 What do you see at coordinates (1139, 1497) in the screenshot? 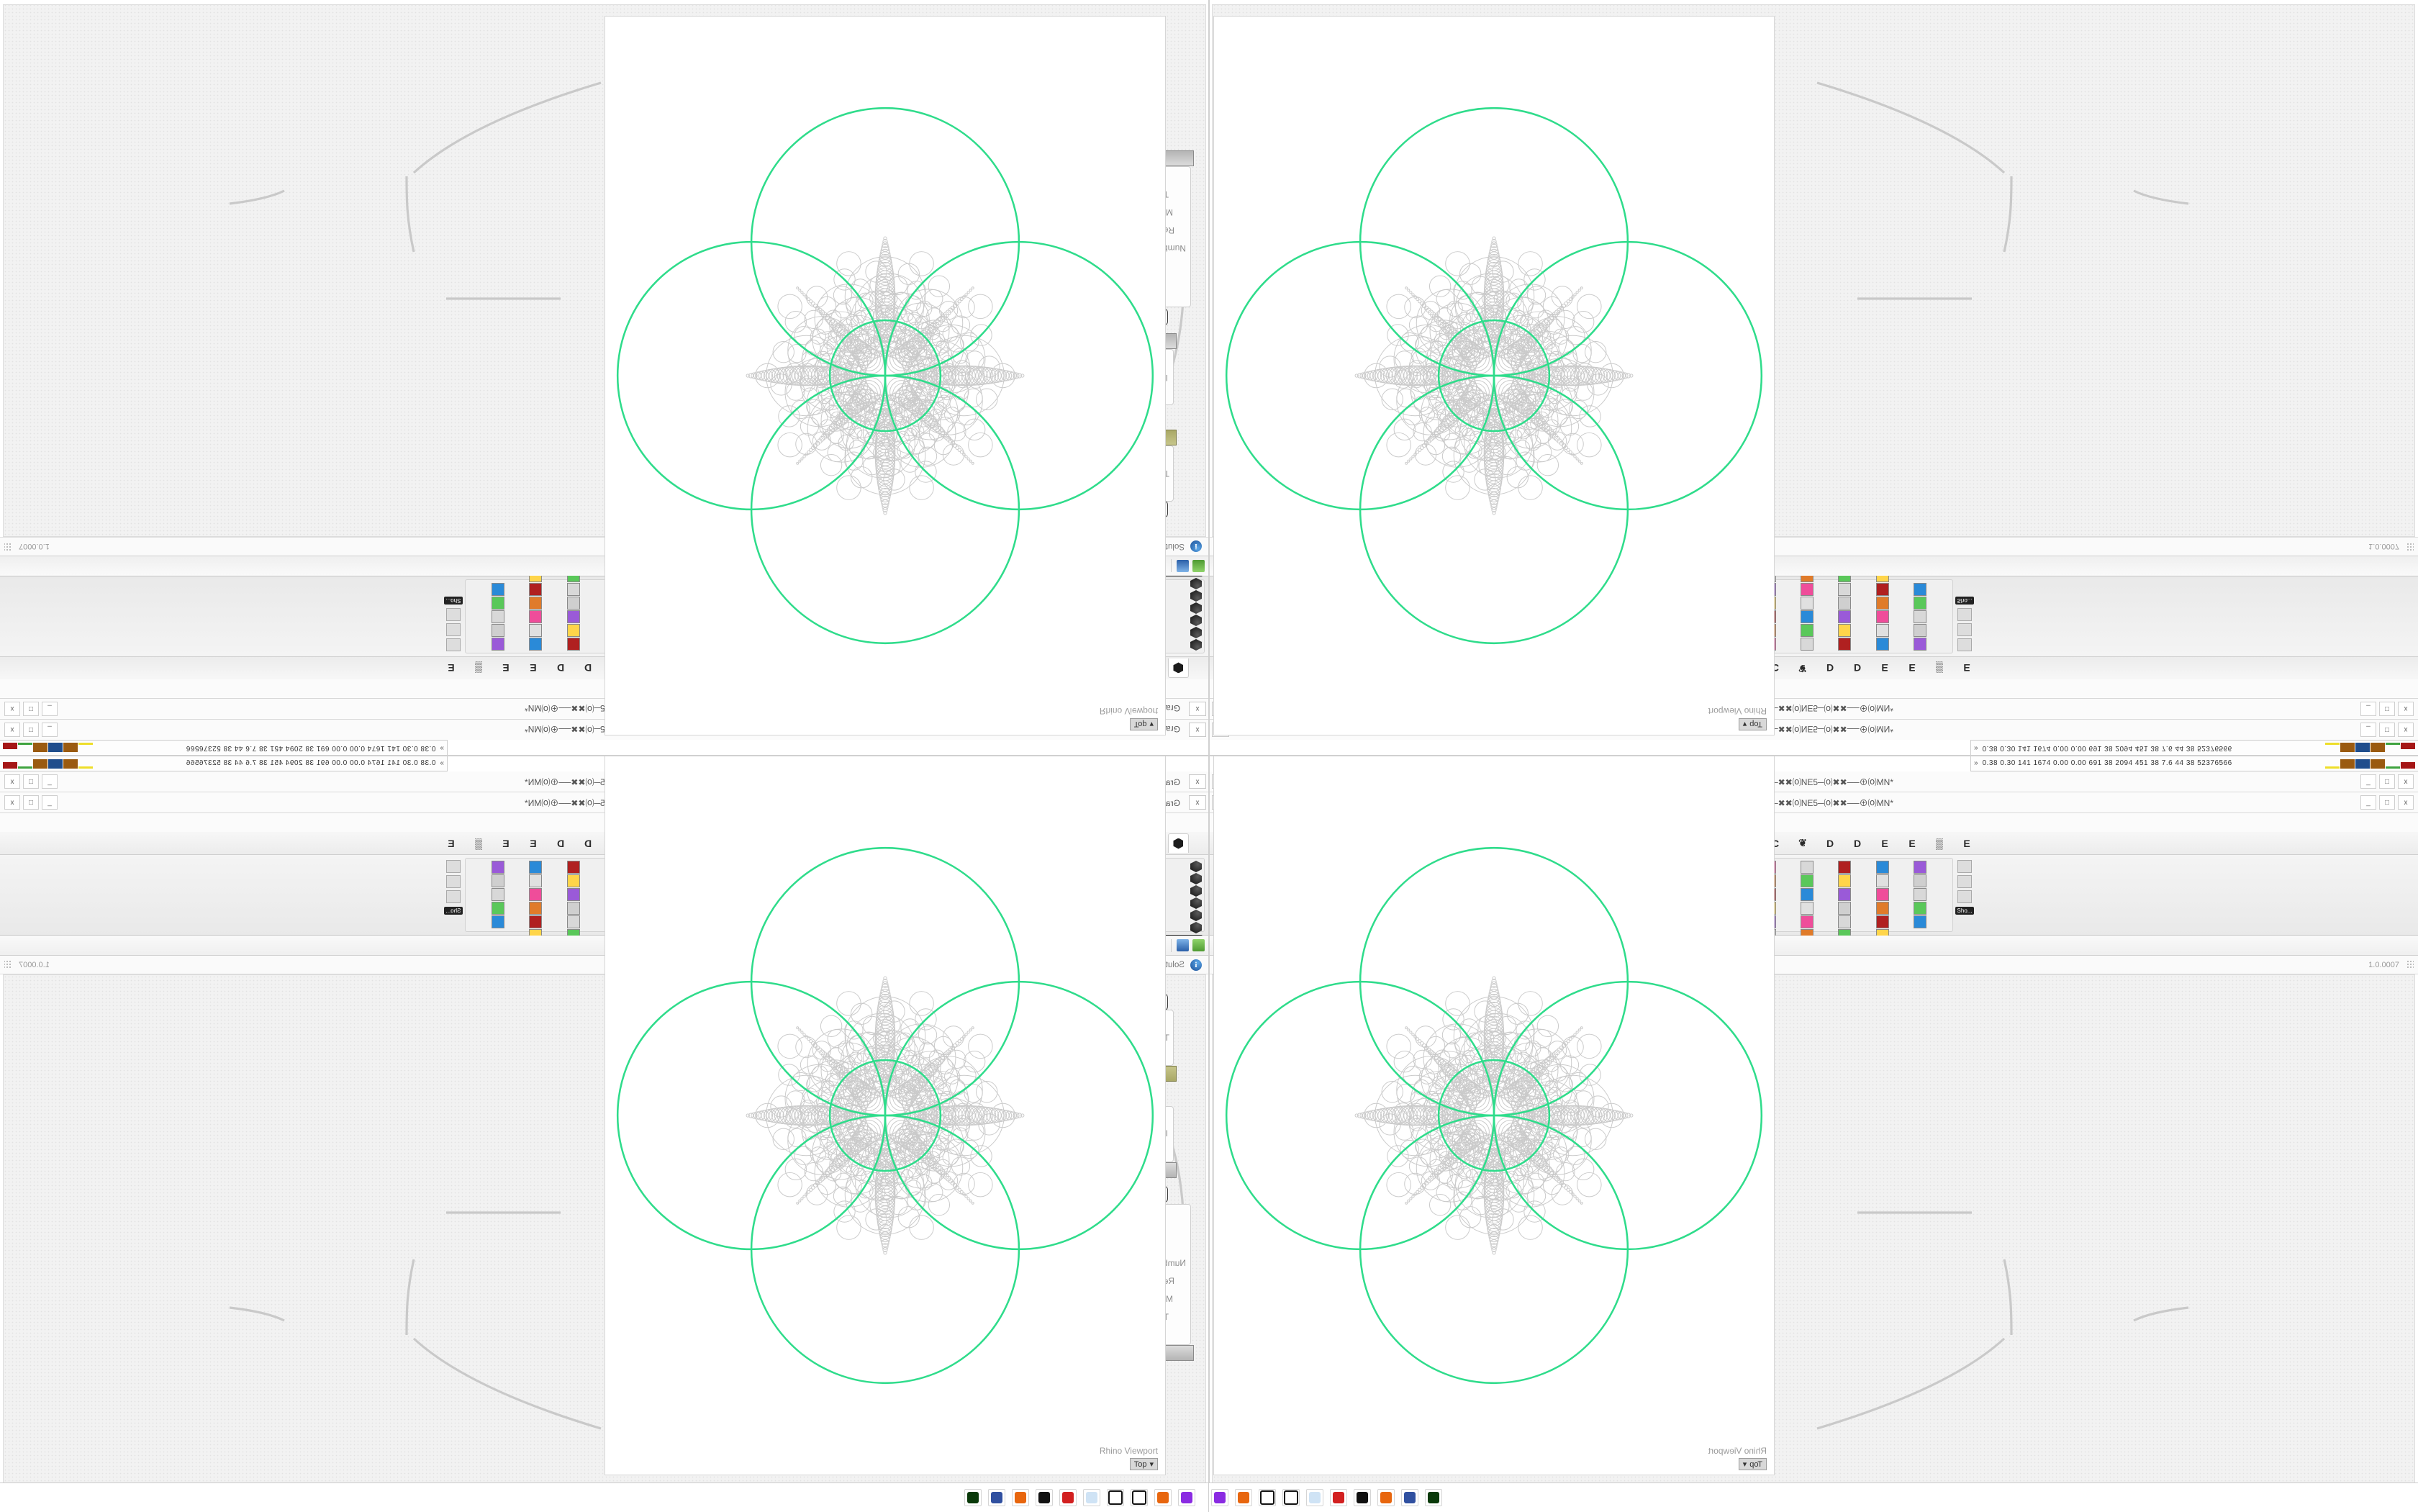
I see `maze-icon` at bounding box center [1139, 1497].